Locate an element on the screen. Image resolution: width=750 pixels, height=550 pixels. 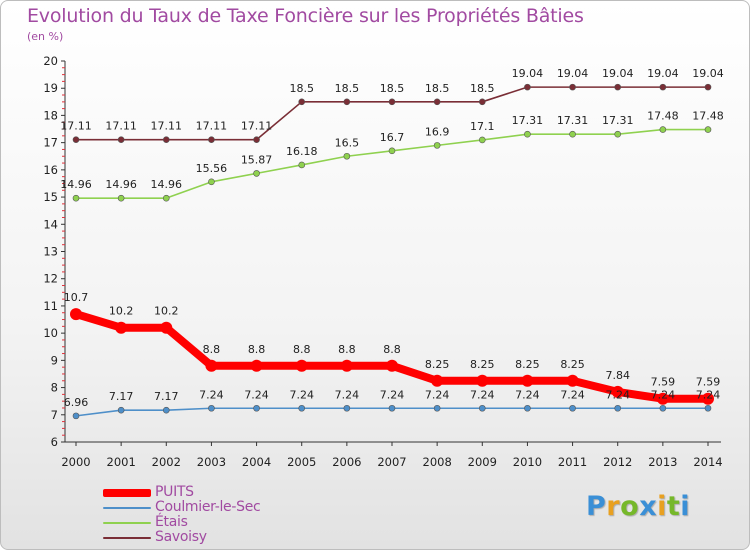
unit-label: (en %) is located at coordinates (45, 36).